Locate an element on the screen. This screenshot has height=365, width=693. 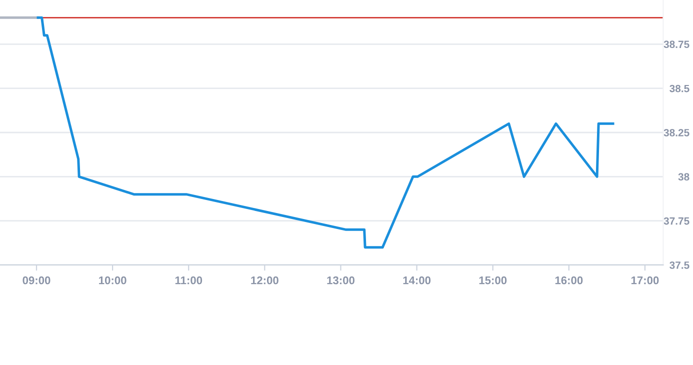
y-tick-label: 37.75 is located at coordinates (677, 221).